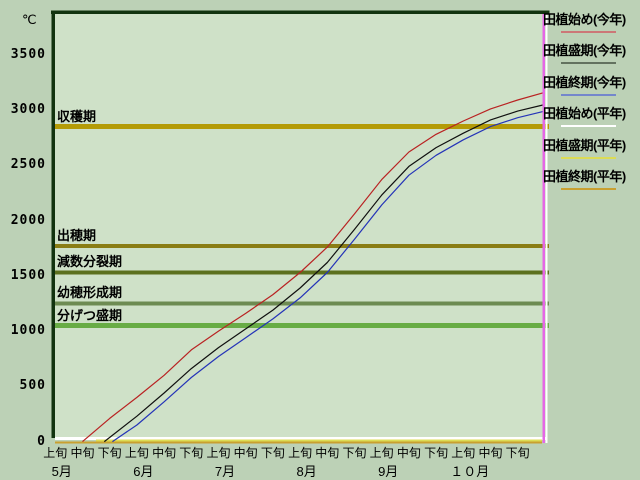  What do you see at coordinates (28, 331) in the screenshot?
I see `y-tick-label-1000: 1000` at bounding box center [28, 331].